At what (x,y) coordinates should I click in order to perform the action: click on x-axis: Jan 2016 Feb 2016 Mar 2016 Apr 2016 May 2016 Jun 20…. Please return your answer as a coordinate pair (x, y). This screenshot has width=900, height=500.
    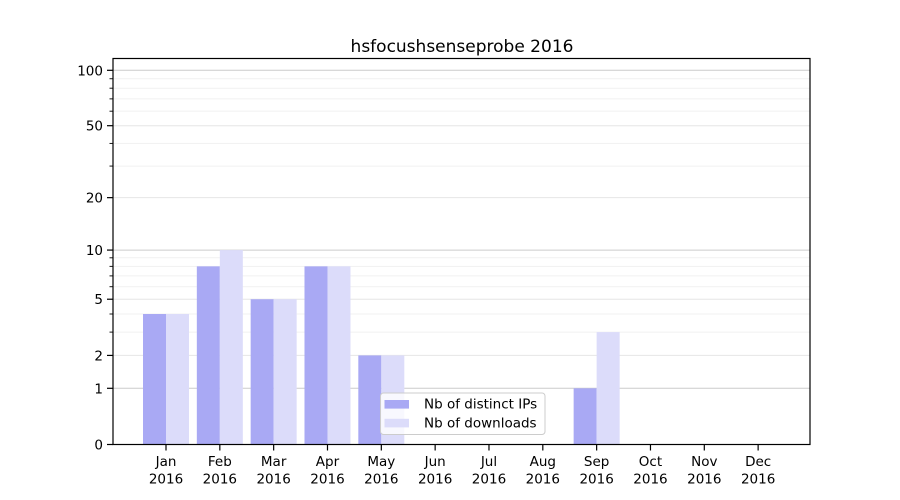
    Looking at the image, I should click on (462, 466).